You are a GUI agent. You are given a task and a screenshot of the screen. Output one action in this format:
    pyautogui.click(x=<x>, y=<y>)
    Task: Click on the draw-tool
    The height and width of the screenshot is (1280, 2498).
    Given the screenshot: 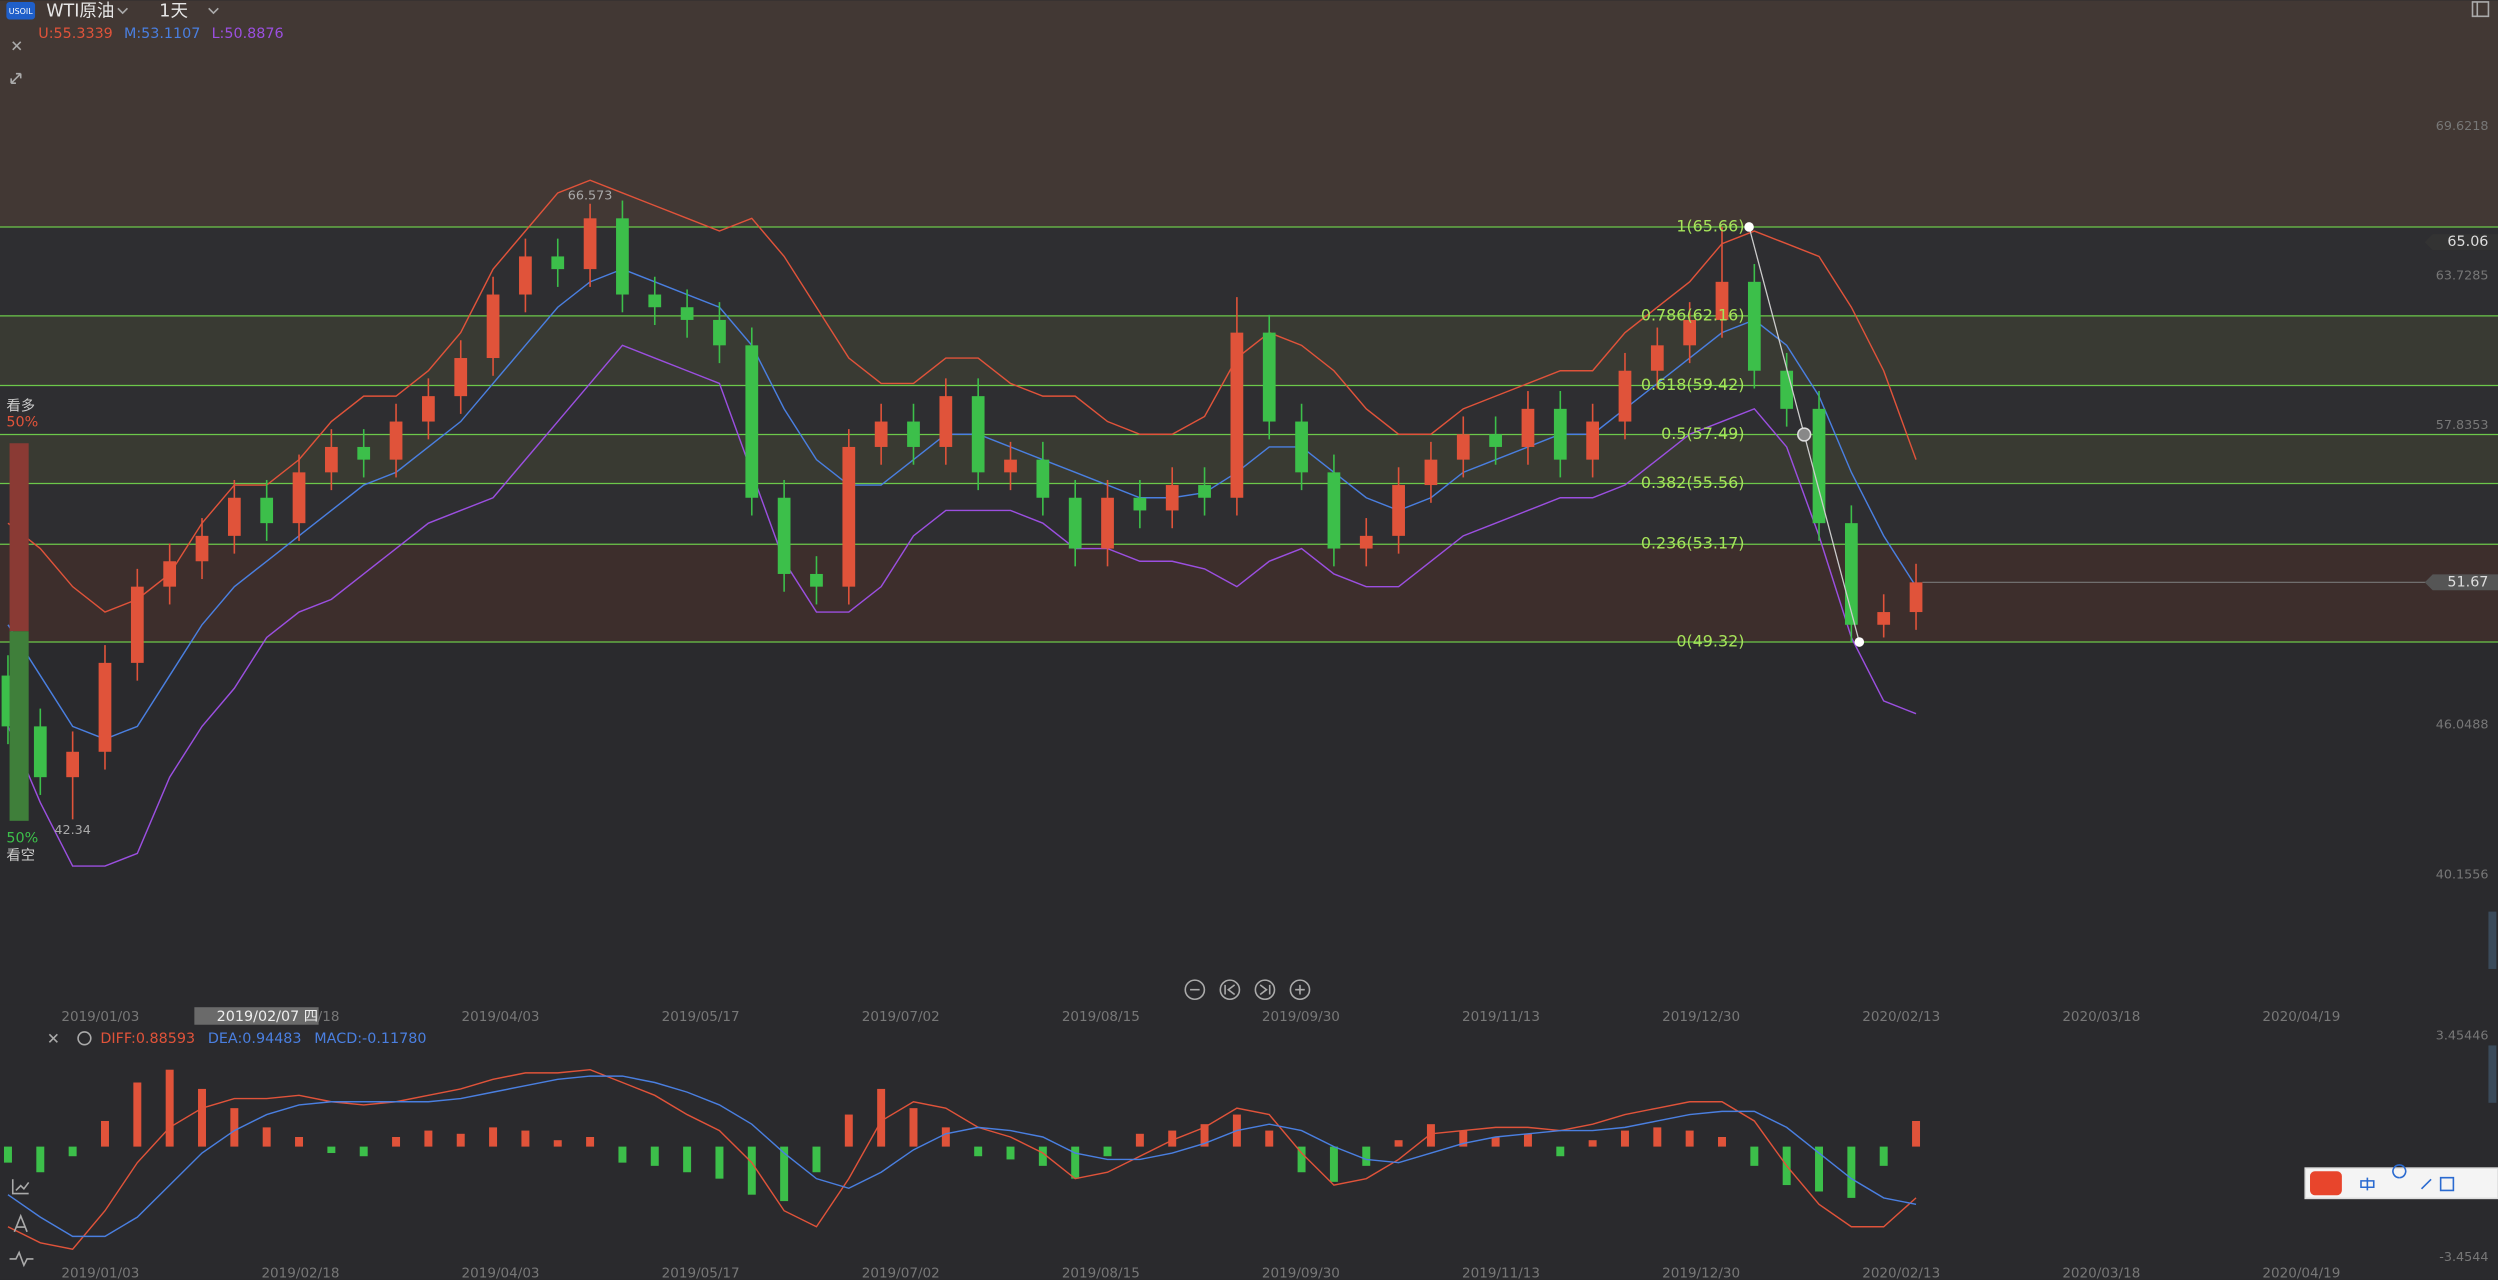 What is the action you would take?
    pyautogui.click(x=20, y=1223)
    